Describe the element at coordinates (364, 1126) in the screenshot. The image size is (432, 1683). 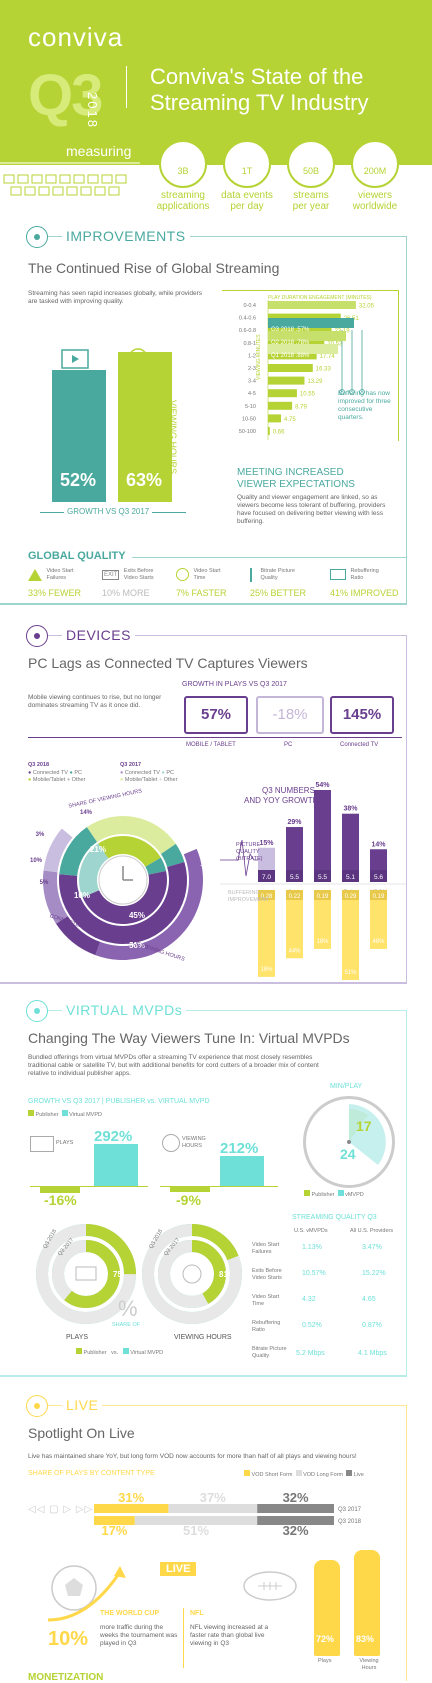
I see `minplay-pub: 17` at that location.